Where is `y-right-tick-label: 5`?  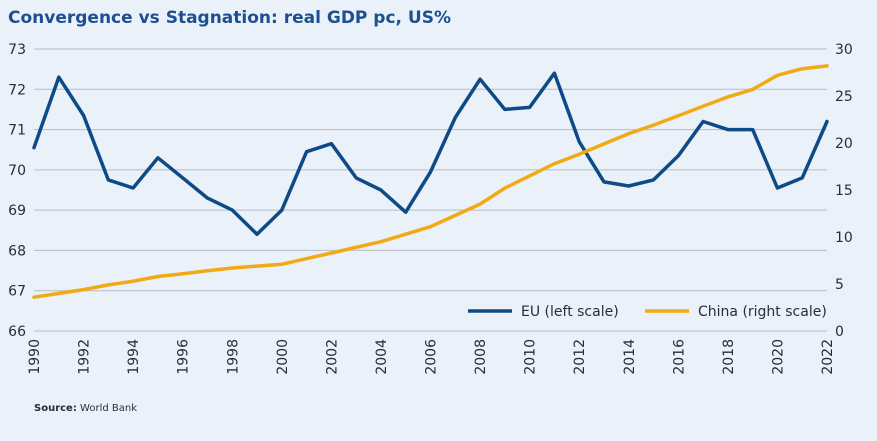
y-right-tick-label: 5 is located at coordinates (839, 285).